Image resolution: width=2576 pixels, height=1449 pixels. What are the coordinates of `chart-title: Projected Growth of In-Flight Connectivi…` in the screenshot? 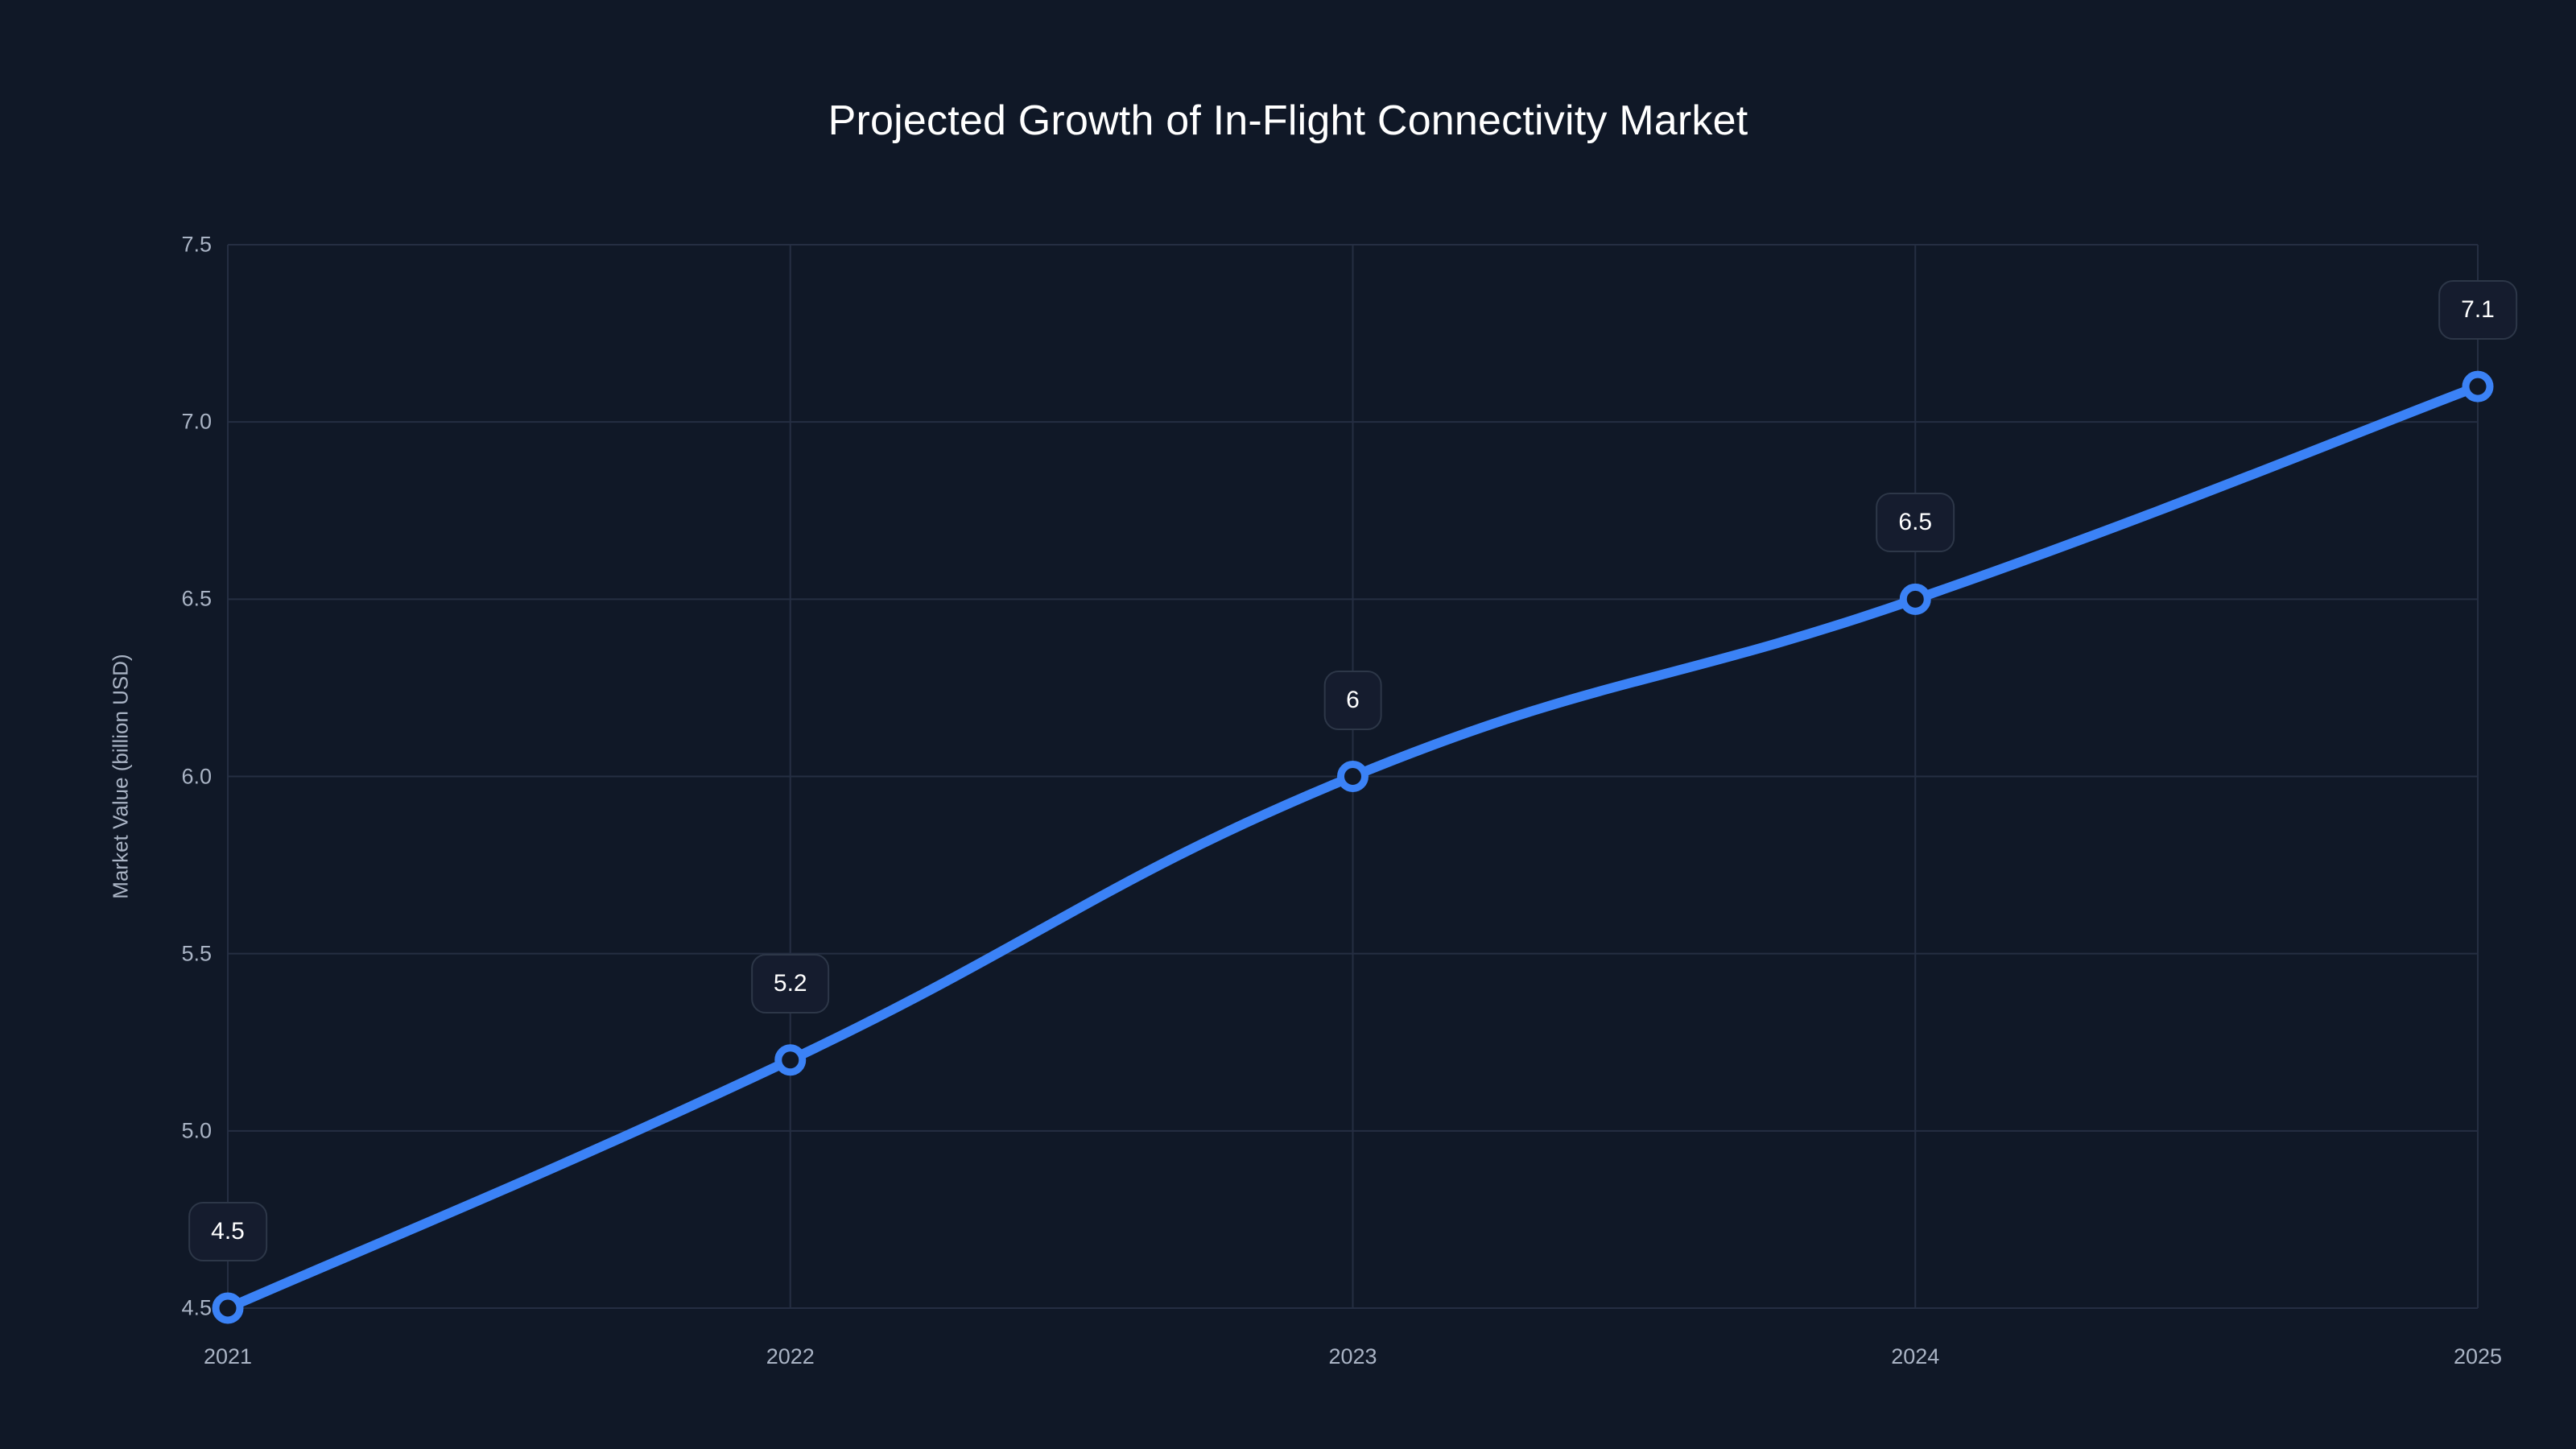 It's located at (1288, 121).